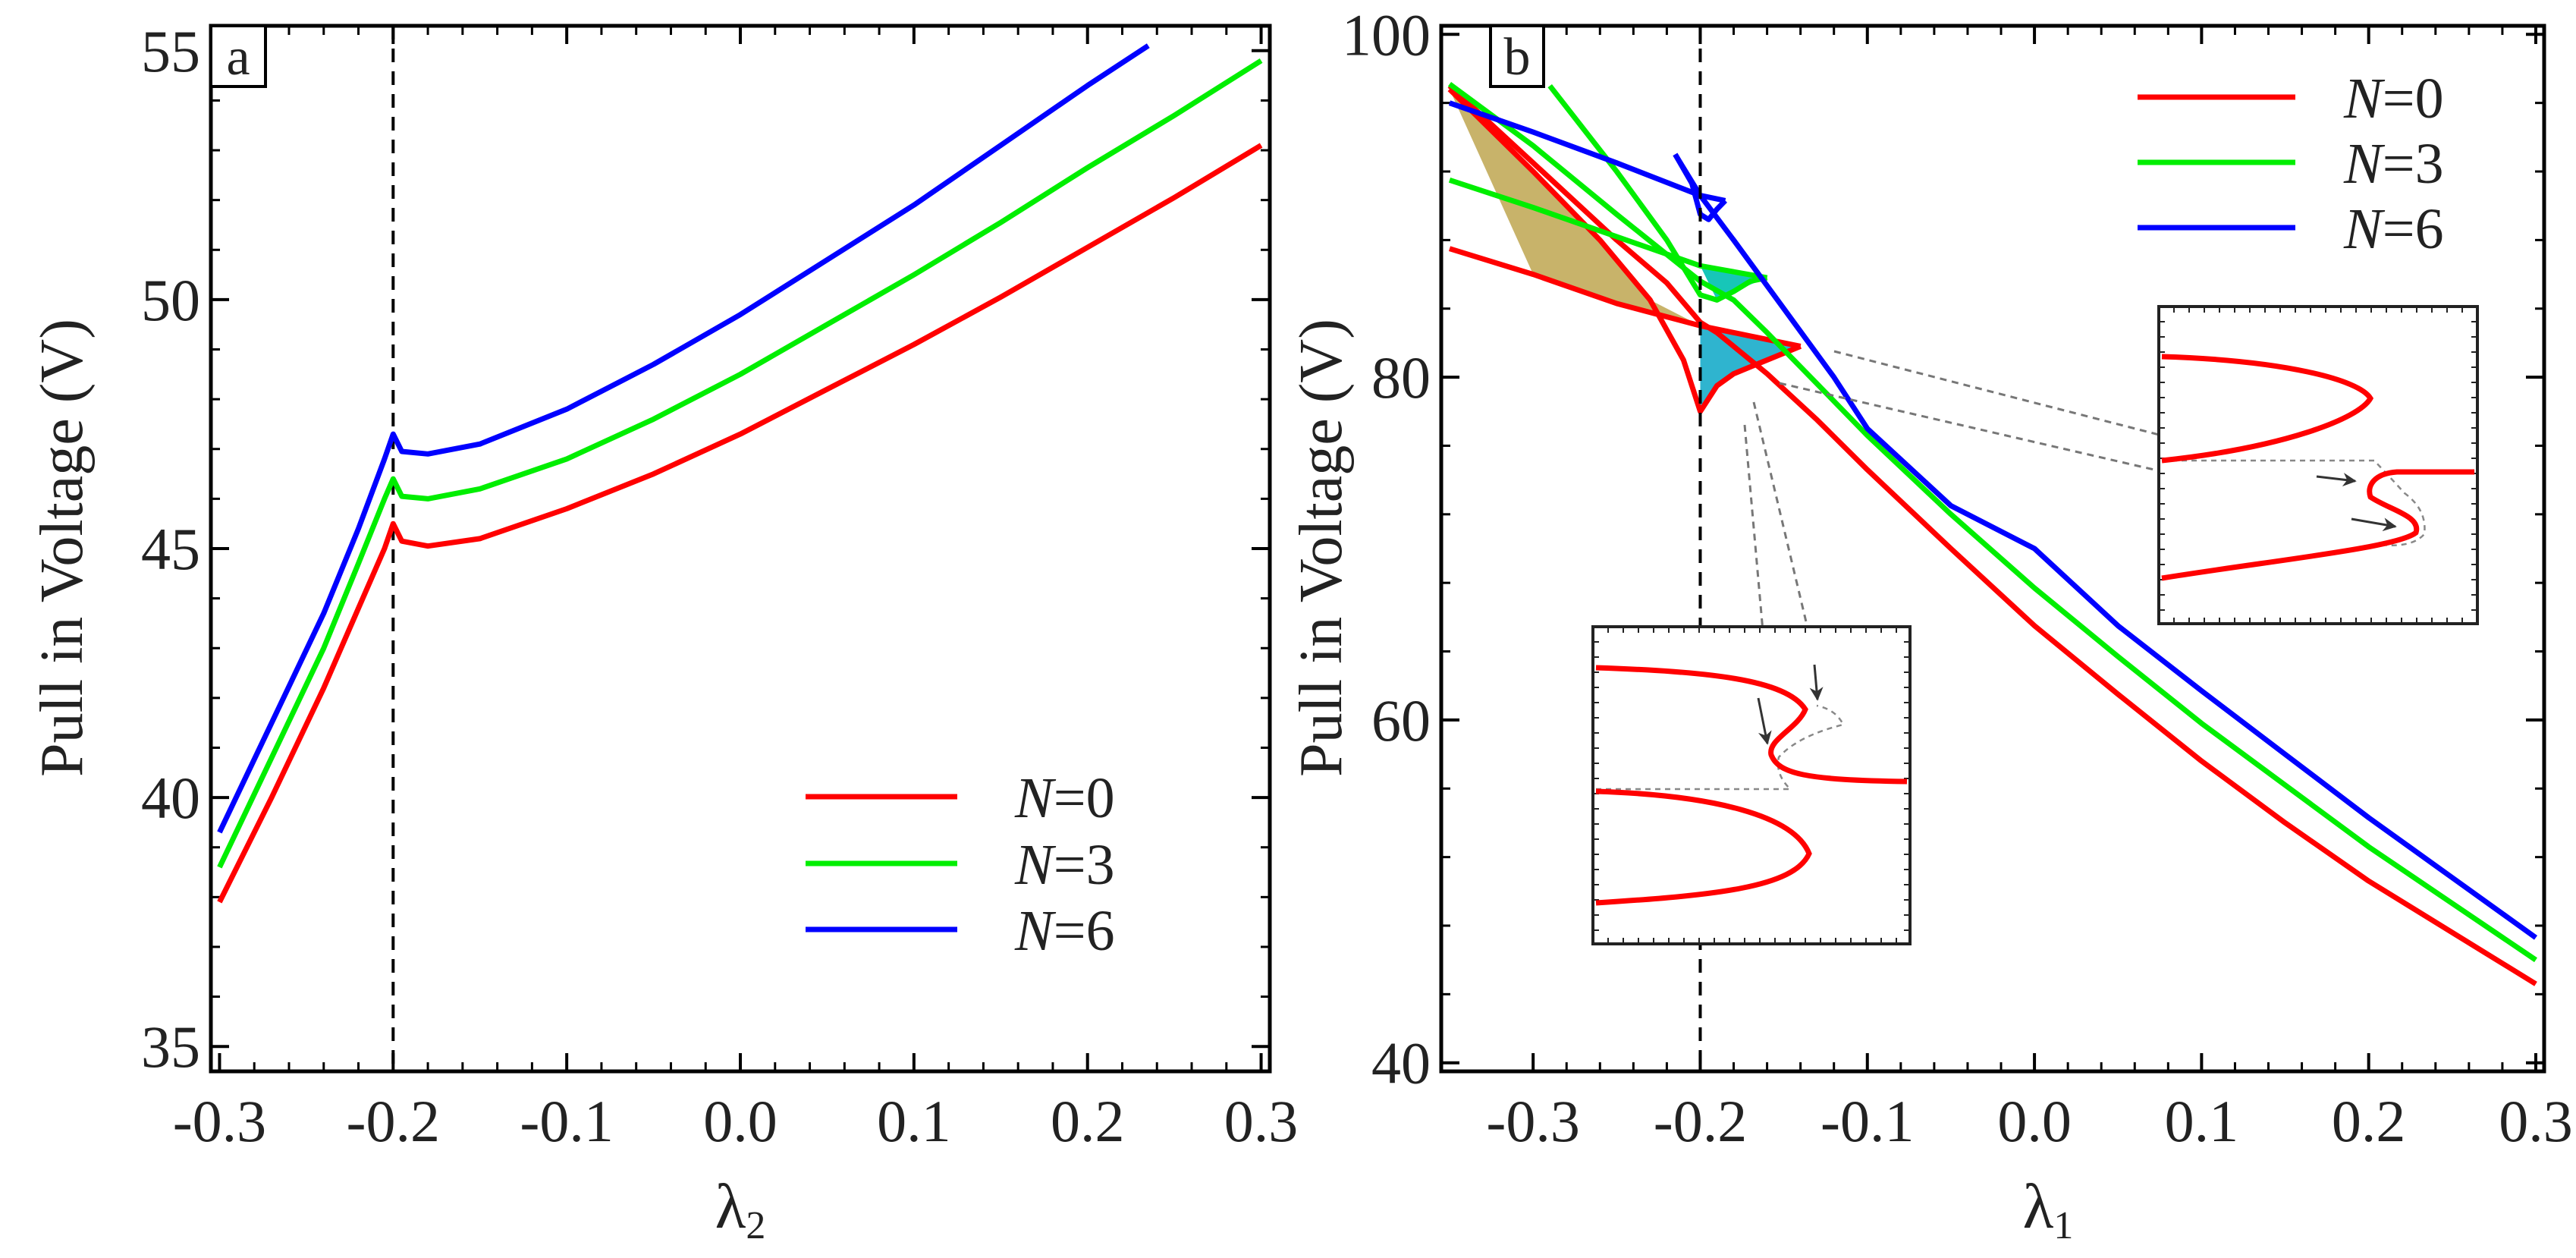 This screenshot has width=2576, height=1258. I want to click on panel-a-xtick-label: -0.3, so click(219, 1121).